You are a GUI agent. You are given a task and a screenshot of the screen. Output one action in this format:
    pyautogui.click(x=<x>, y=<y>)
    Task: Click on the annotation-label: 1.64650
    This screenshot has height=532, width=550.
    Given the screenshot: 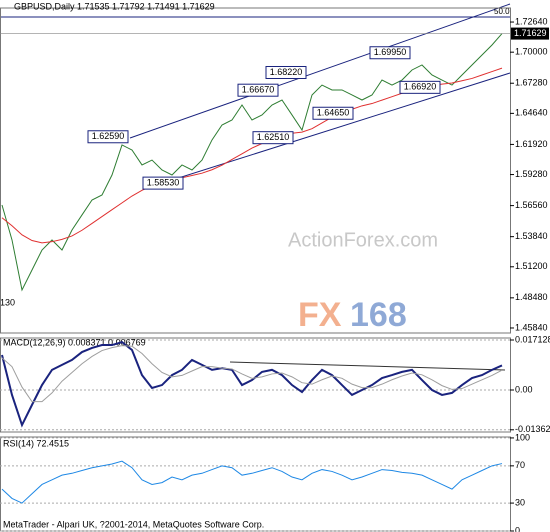 What is the action you would take?
    pyautogui.click(x=333, y=113)
    